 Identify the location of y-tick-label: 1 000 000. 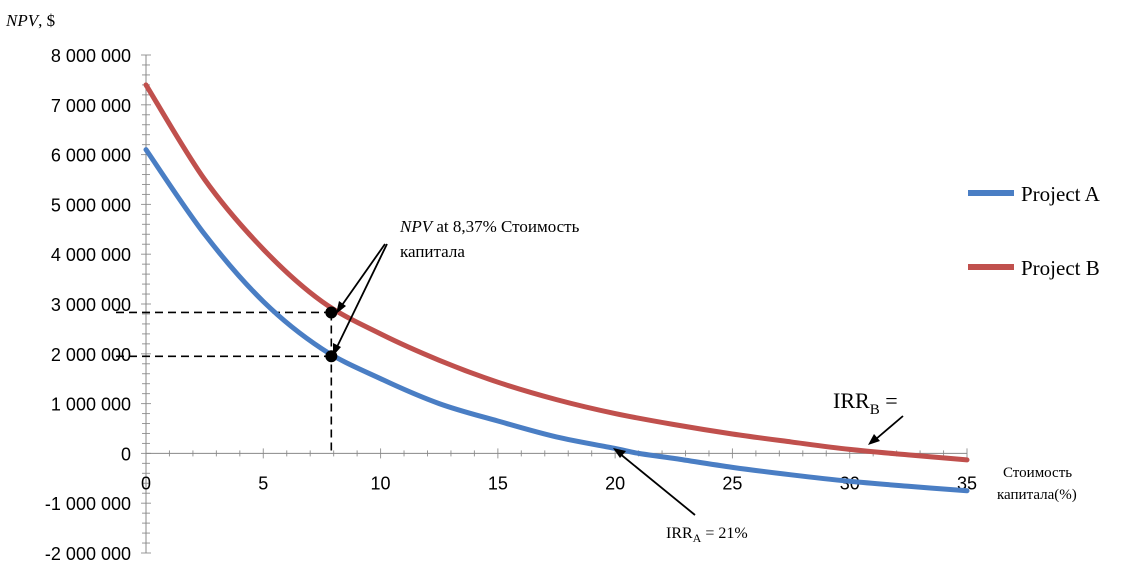
(91, 405).